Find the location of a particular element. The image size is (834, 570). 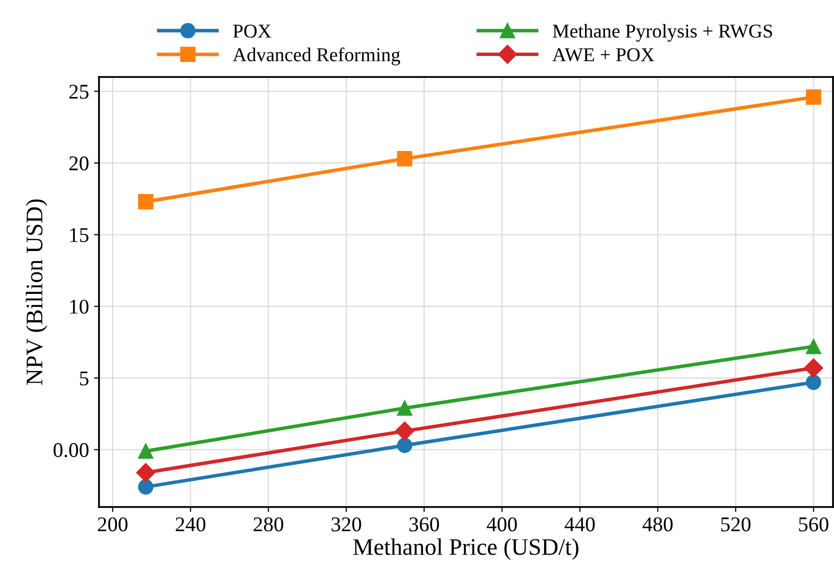

y-tick-label: 20 is located at coordinates (78, 163).